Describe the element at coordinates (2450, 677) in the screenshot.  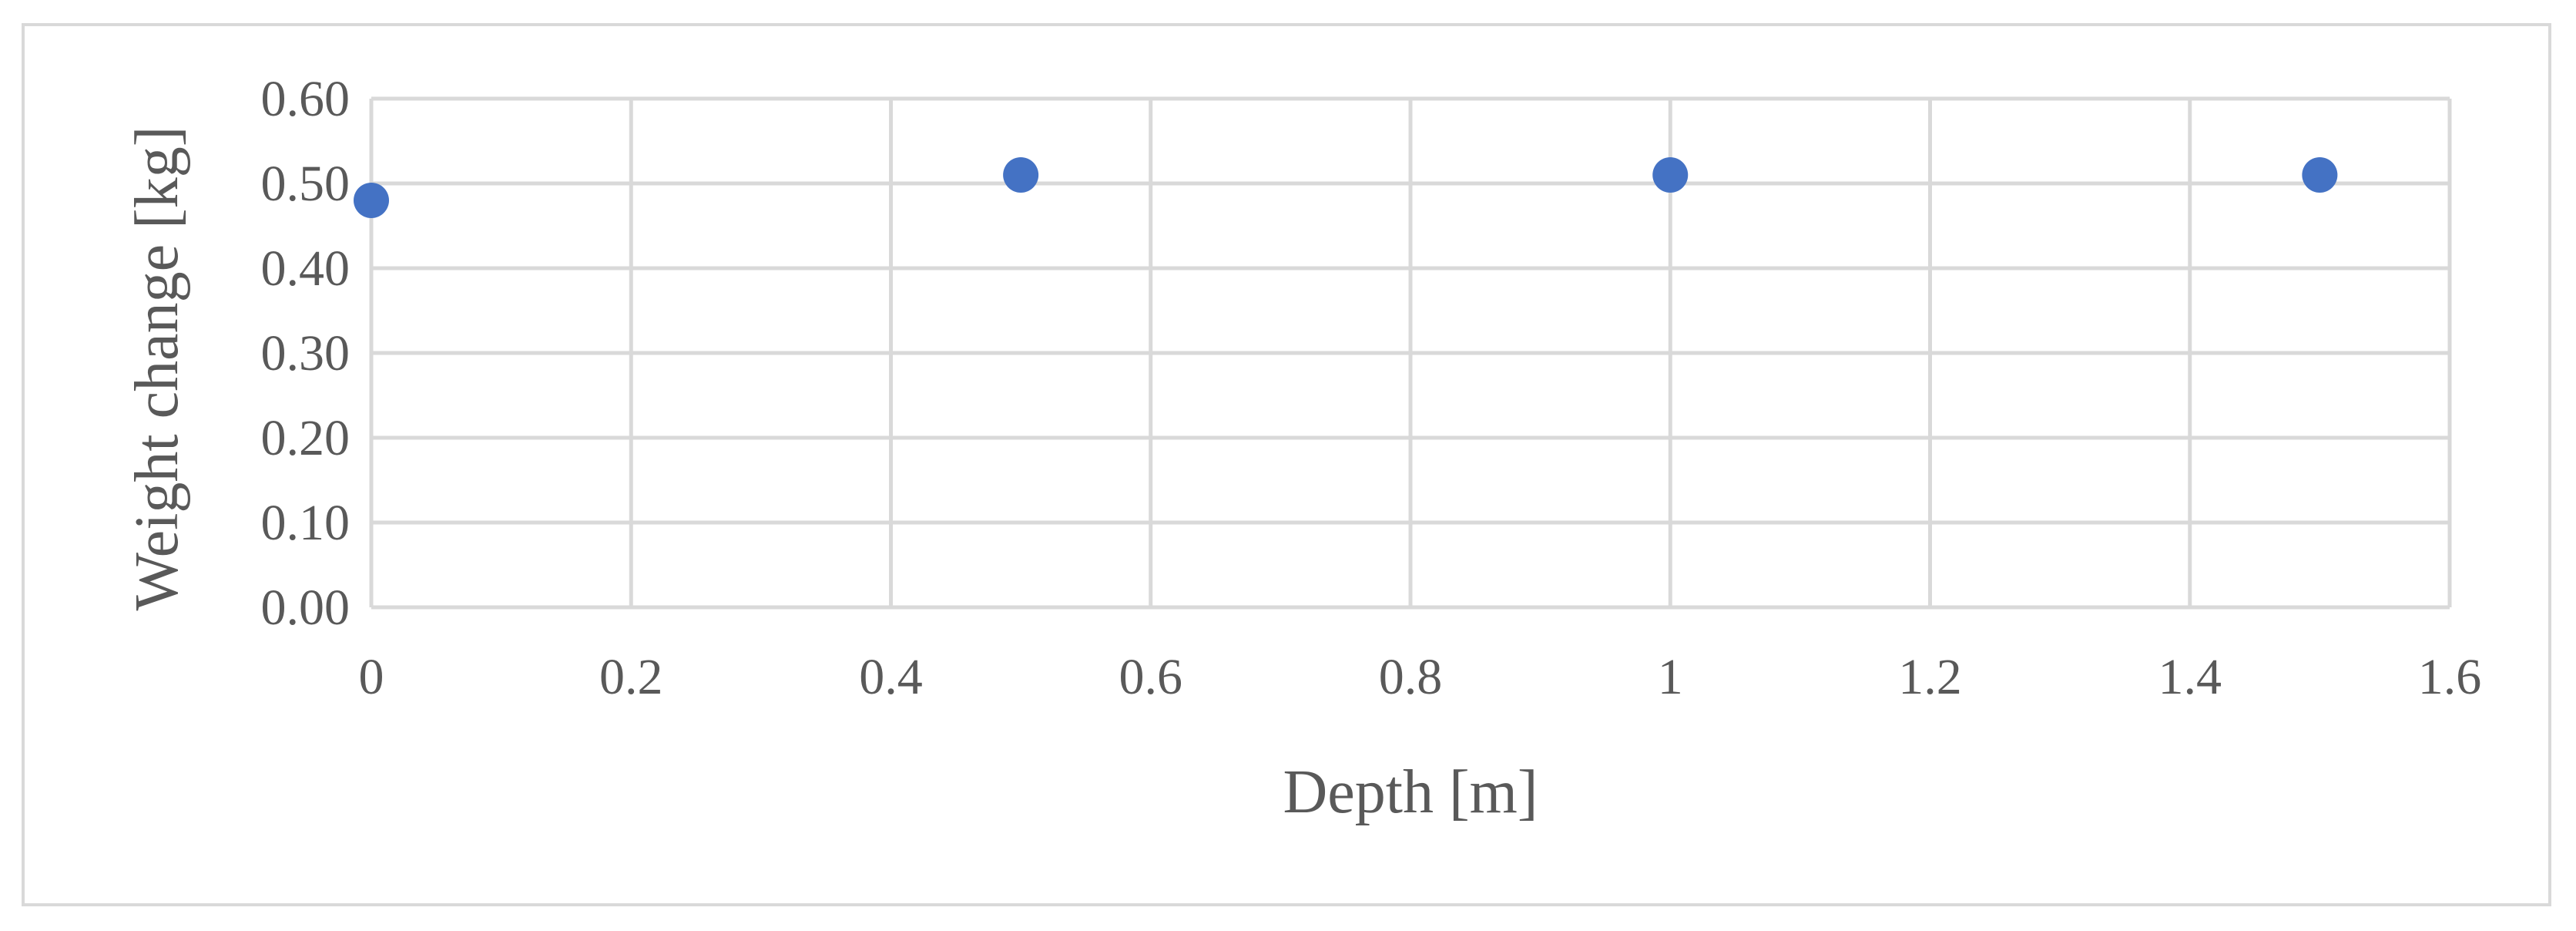
I see `x-tick-label: 1.6` at that location.